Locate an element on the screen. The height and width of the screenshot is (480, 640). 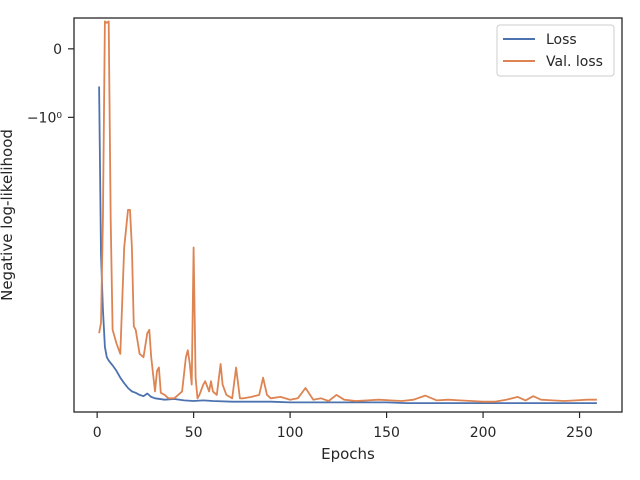
legend-label-loss: Loss is located at coordinates (561, 40).